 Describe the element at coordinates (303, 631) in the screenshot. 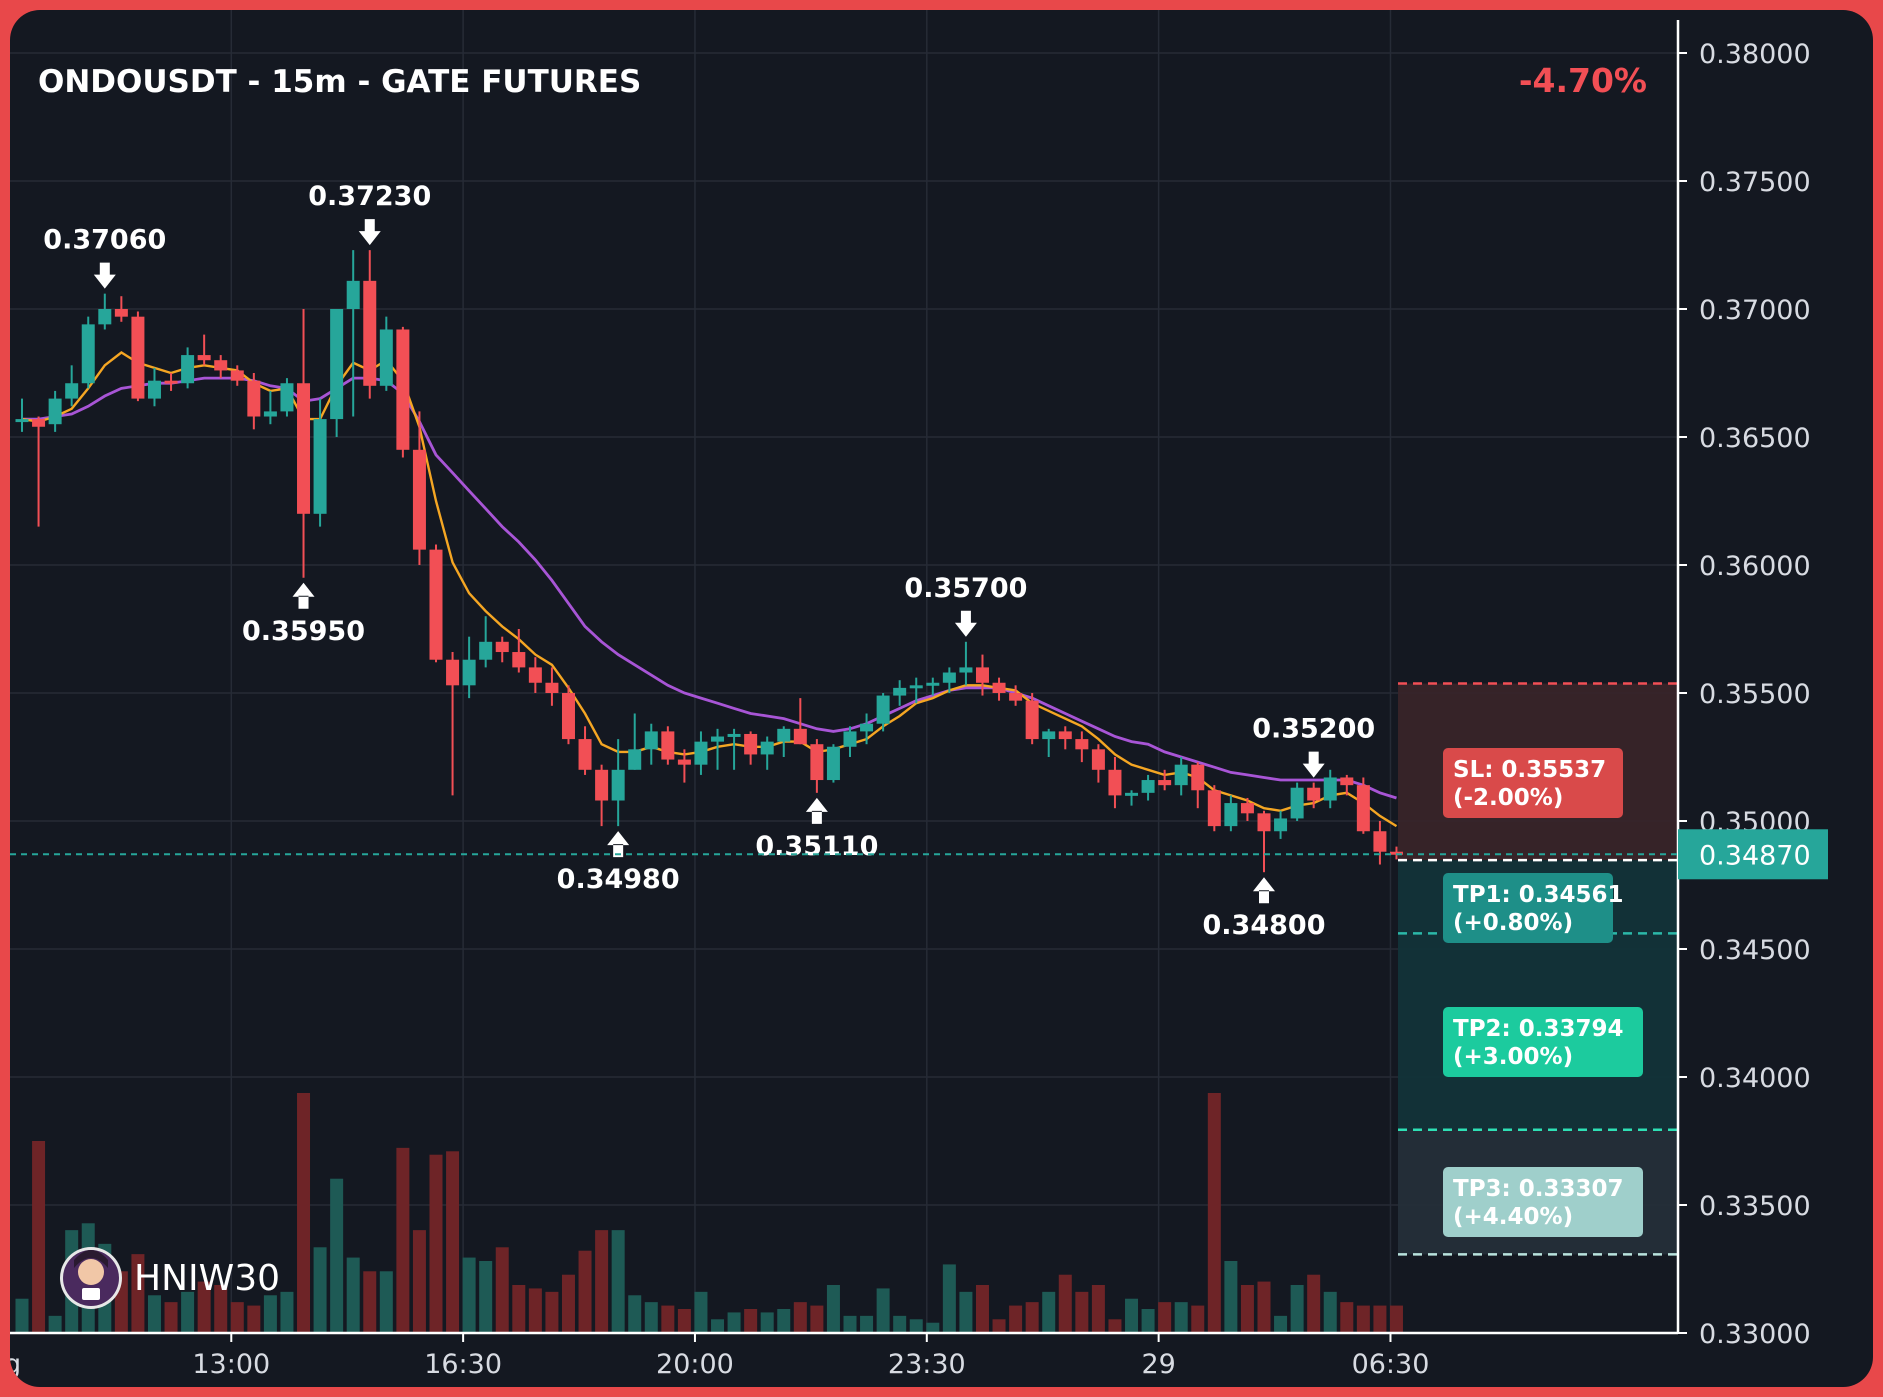

I see `pivot-low-label: 0.35950` at that location.